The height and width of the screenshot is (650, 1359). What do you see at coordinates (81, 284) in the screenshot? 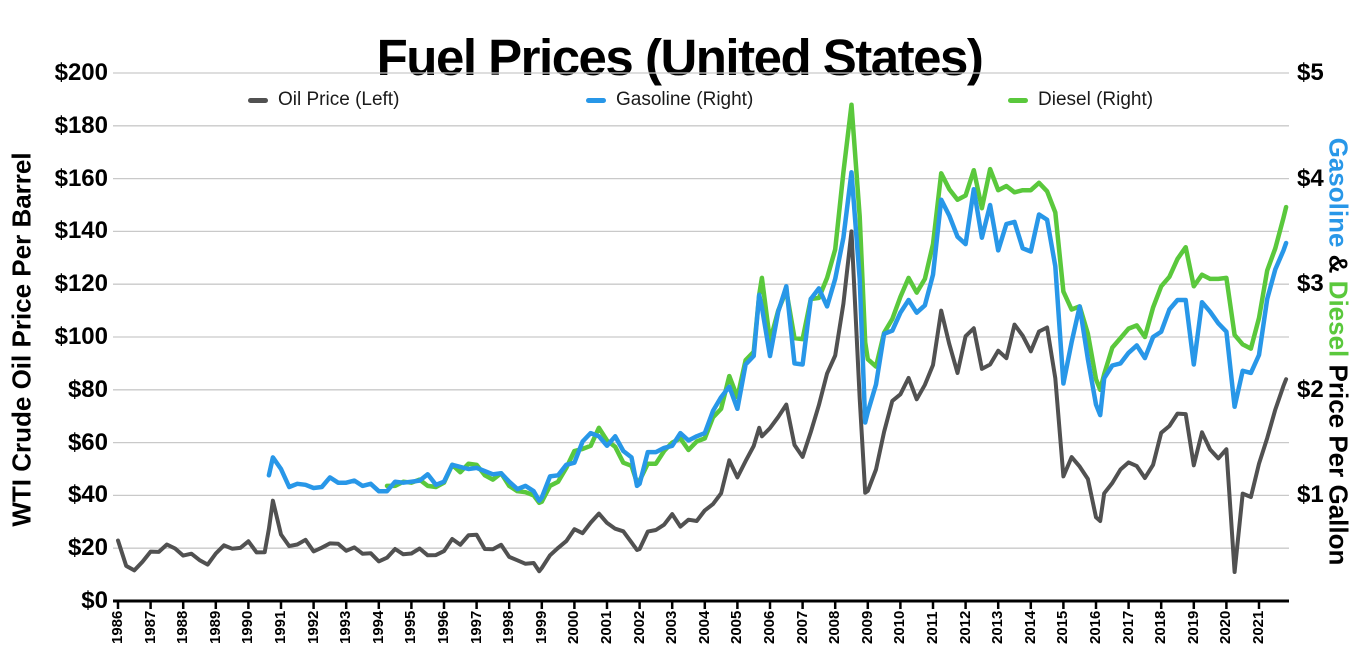
I see `left-axis-tick-label: $120` at bounding box center [81, 284].